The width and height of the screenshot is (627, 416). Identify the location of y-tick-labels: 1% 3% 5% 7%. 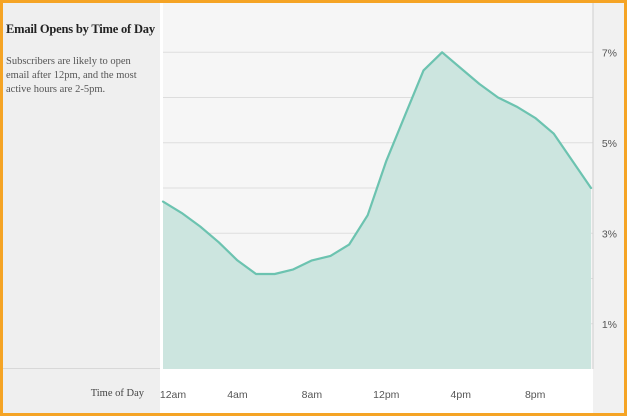
(609, 189).